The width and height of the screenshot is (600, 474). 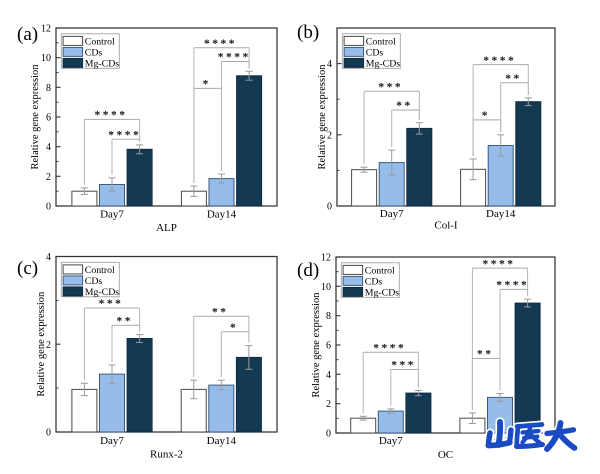 What do you see at coordinates (445, 455) in the screenshot?
I see `svg-text: OC` at bounding box center [445, 455].